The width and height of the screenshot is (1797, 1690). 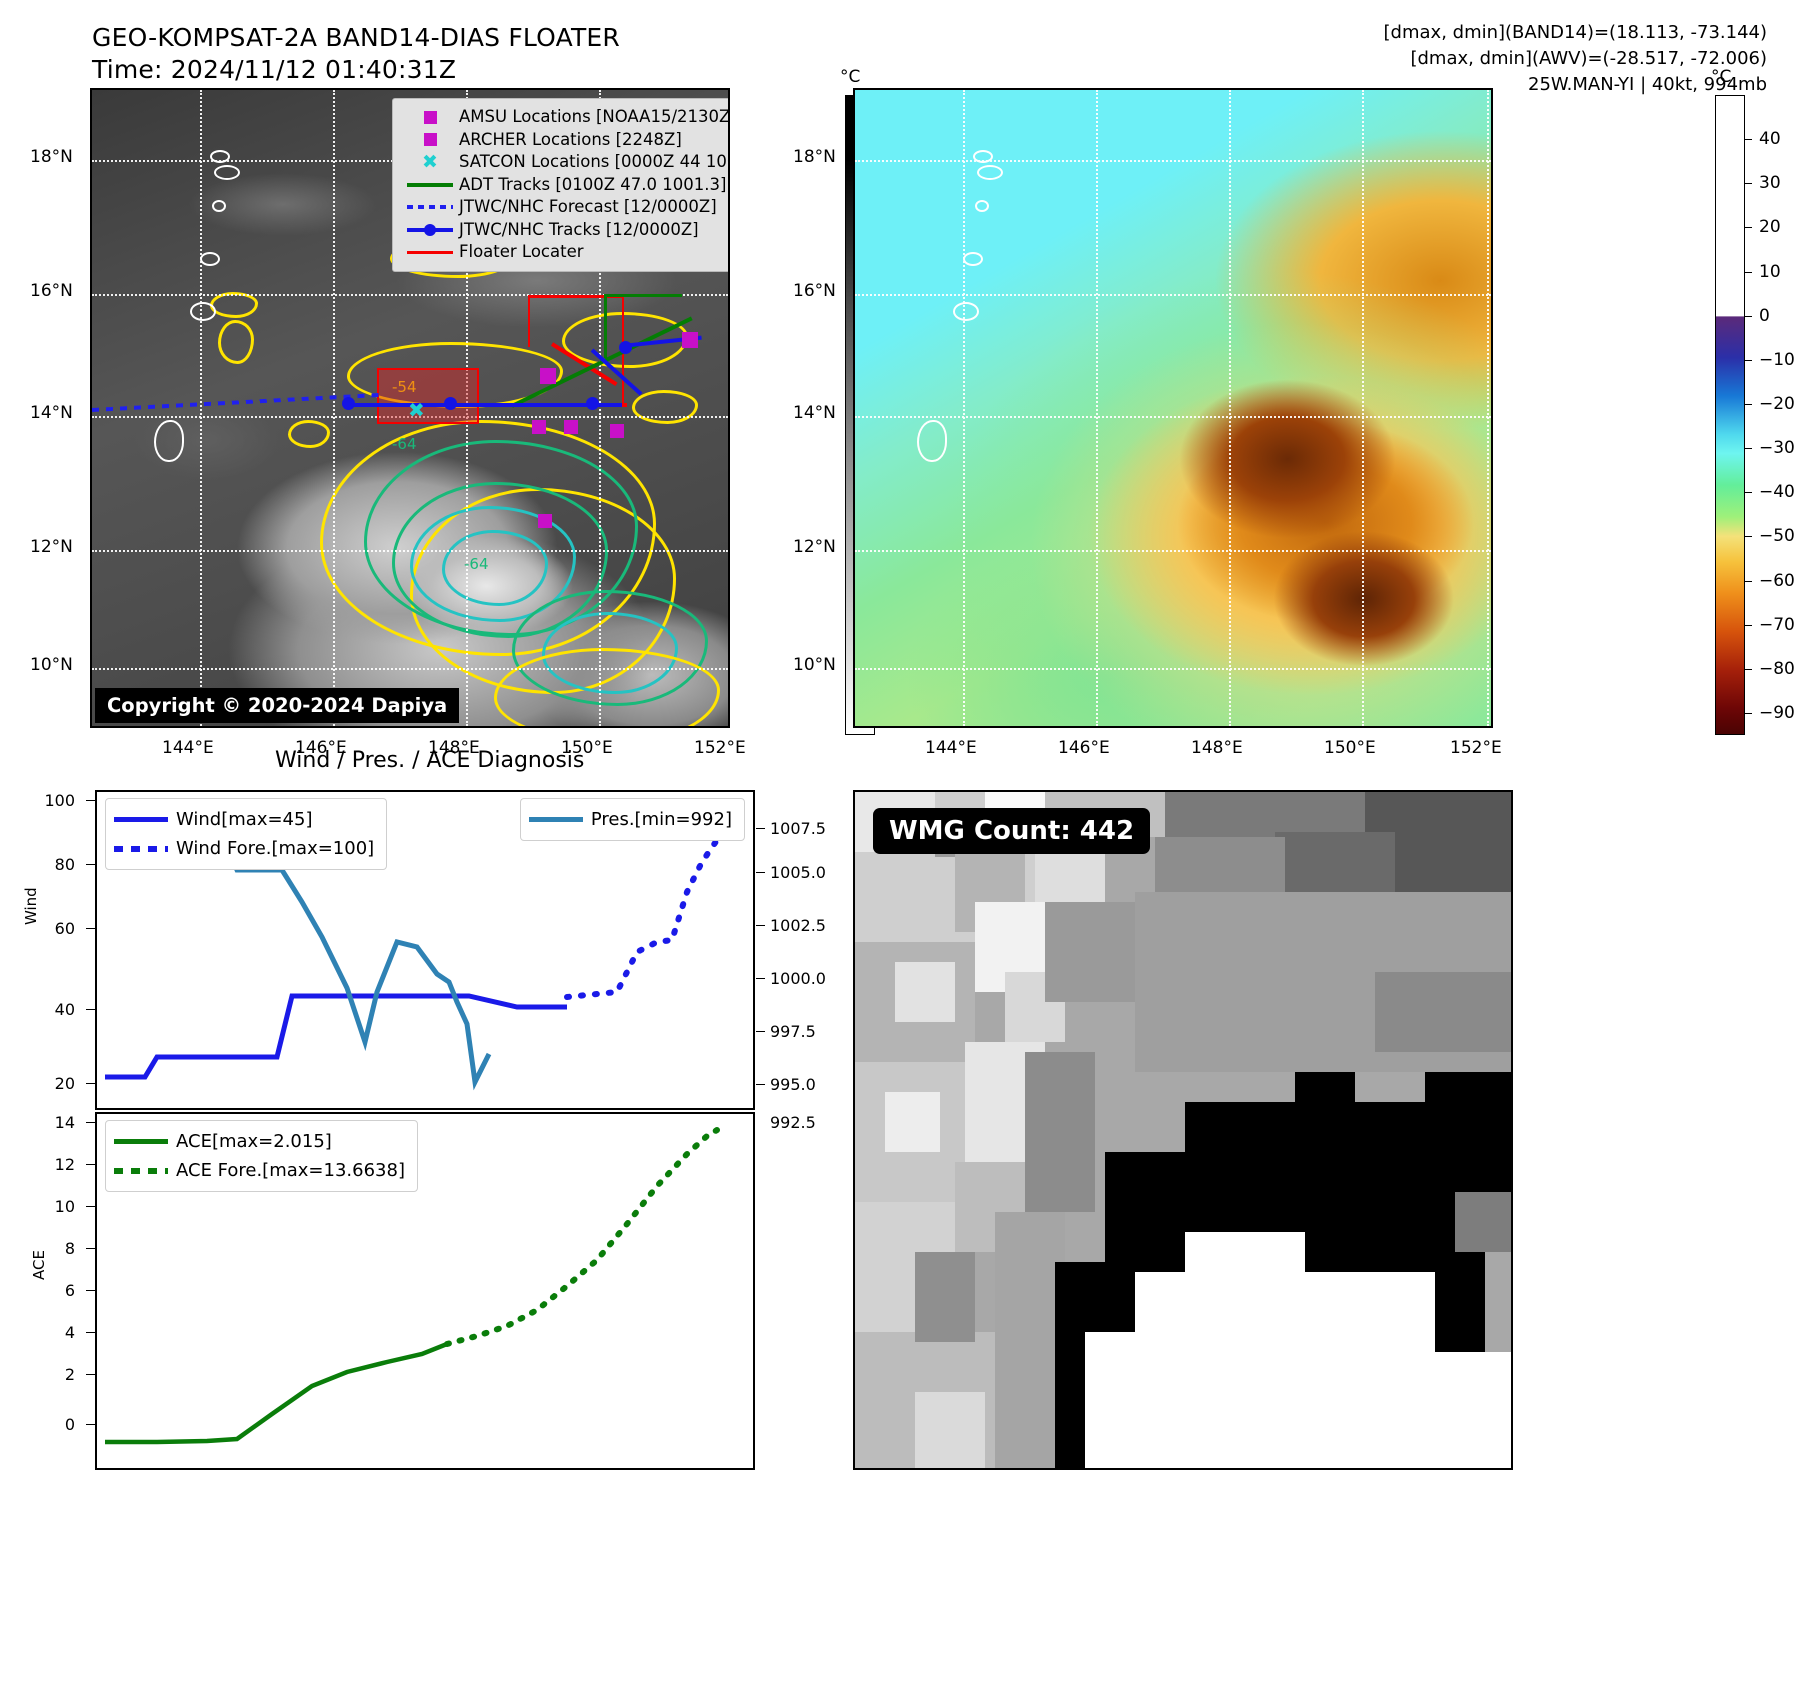 I want to click on line-red-icon, so click(x=430, y=252).